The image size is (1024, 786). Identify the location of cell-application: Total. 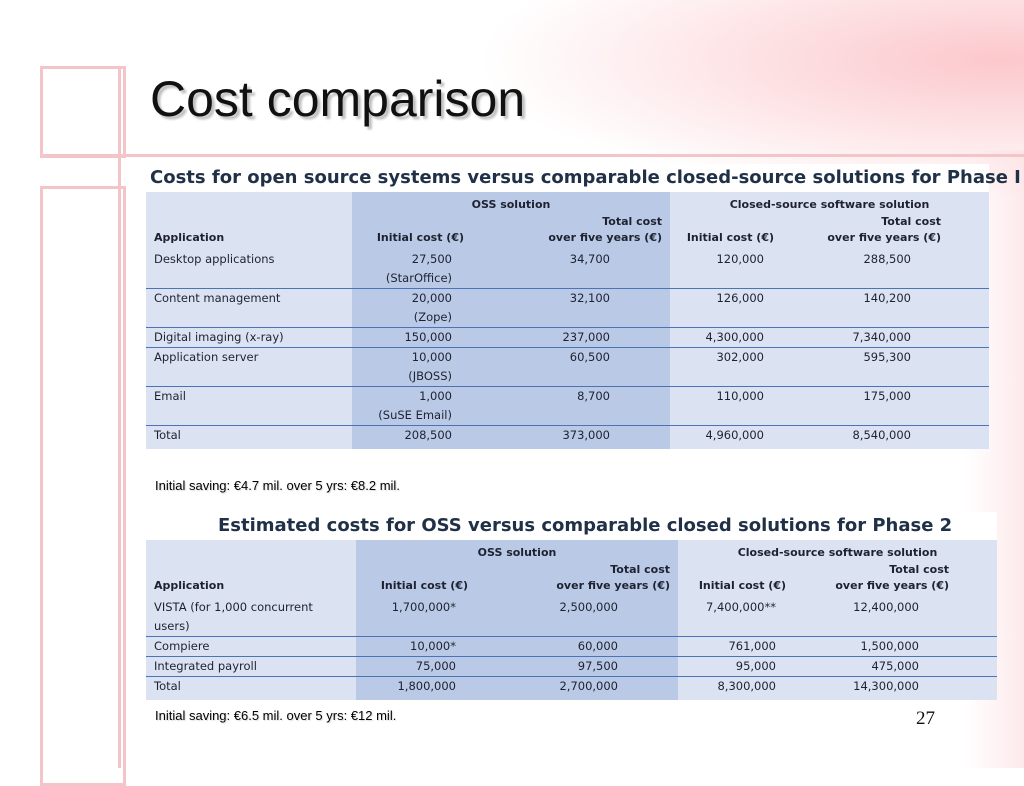
(251, 688).